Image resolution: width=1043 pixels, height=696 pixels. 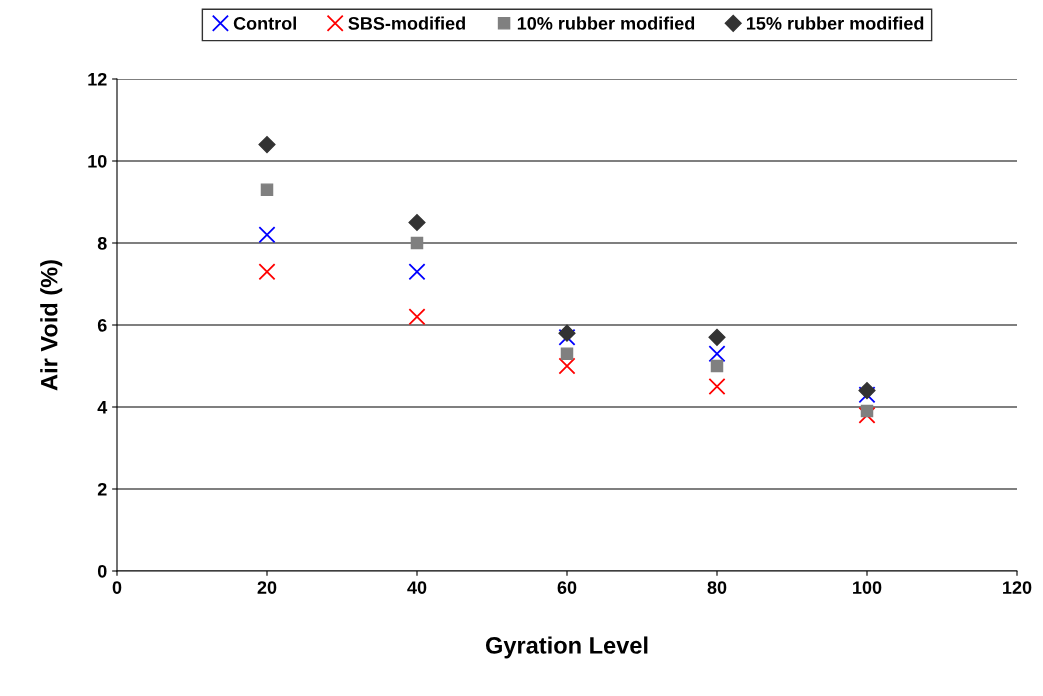 I want to click on x-tick-label: 40, so click(x=417, y=587).